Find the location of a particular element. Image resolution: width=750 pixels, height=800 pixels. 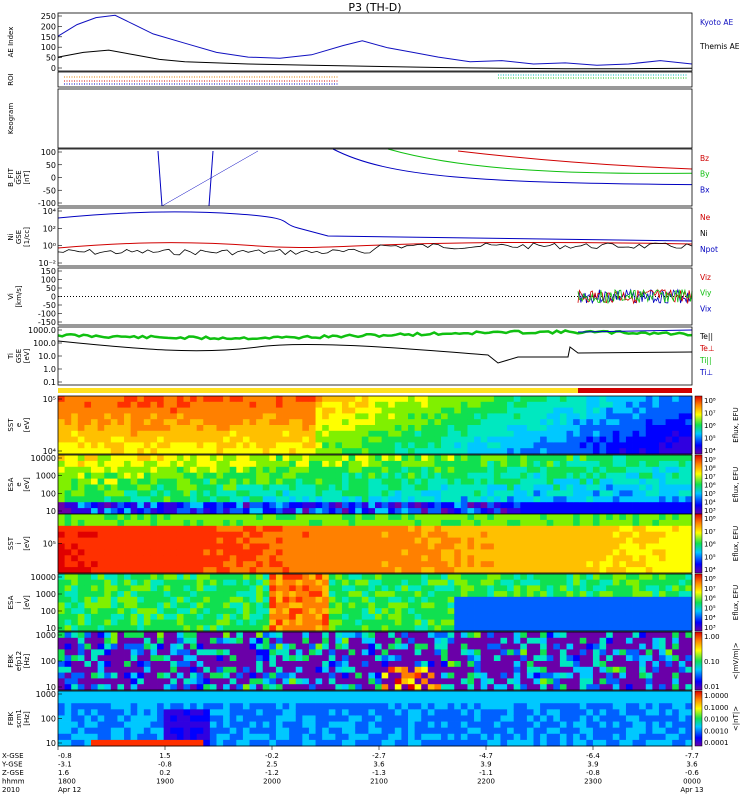

y-axis-label: [1/cc] is located at coordinates (27, 237).